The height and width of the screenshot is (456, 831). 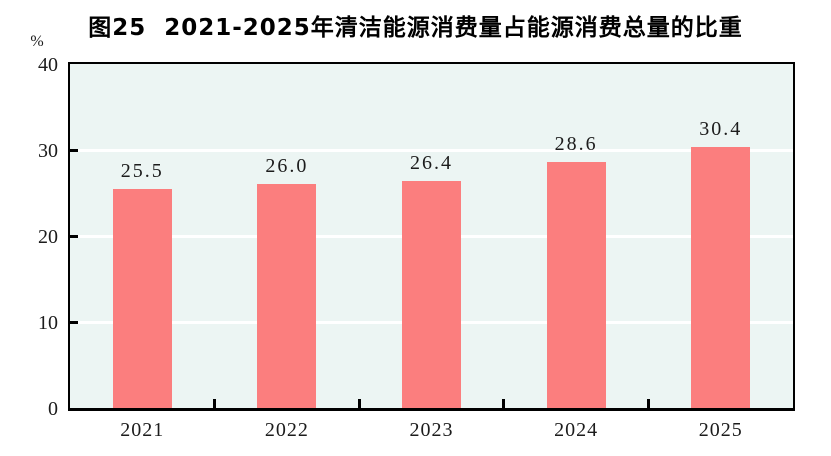 I want to click on y-axis-tick-label-20: 20, so click(x=48, y=237).